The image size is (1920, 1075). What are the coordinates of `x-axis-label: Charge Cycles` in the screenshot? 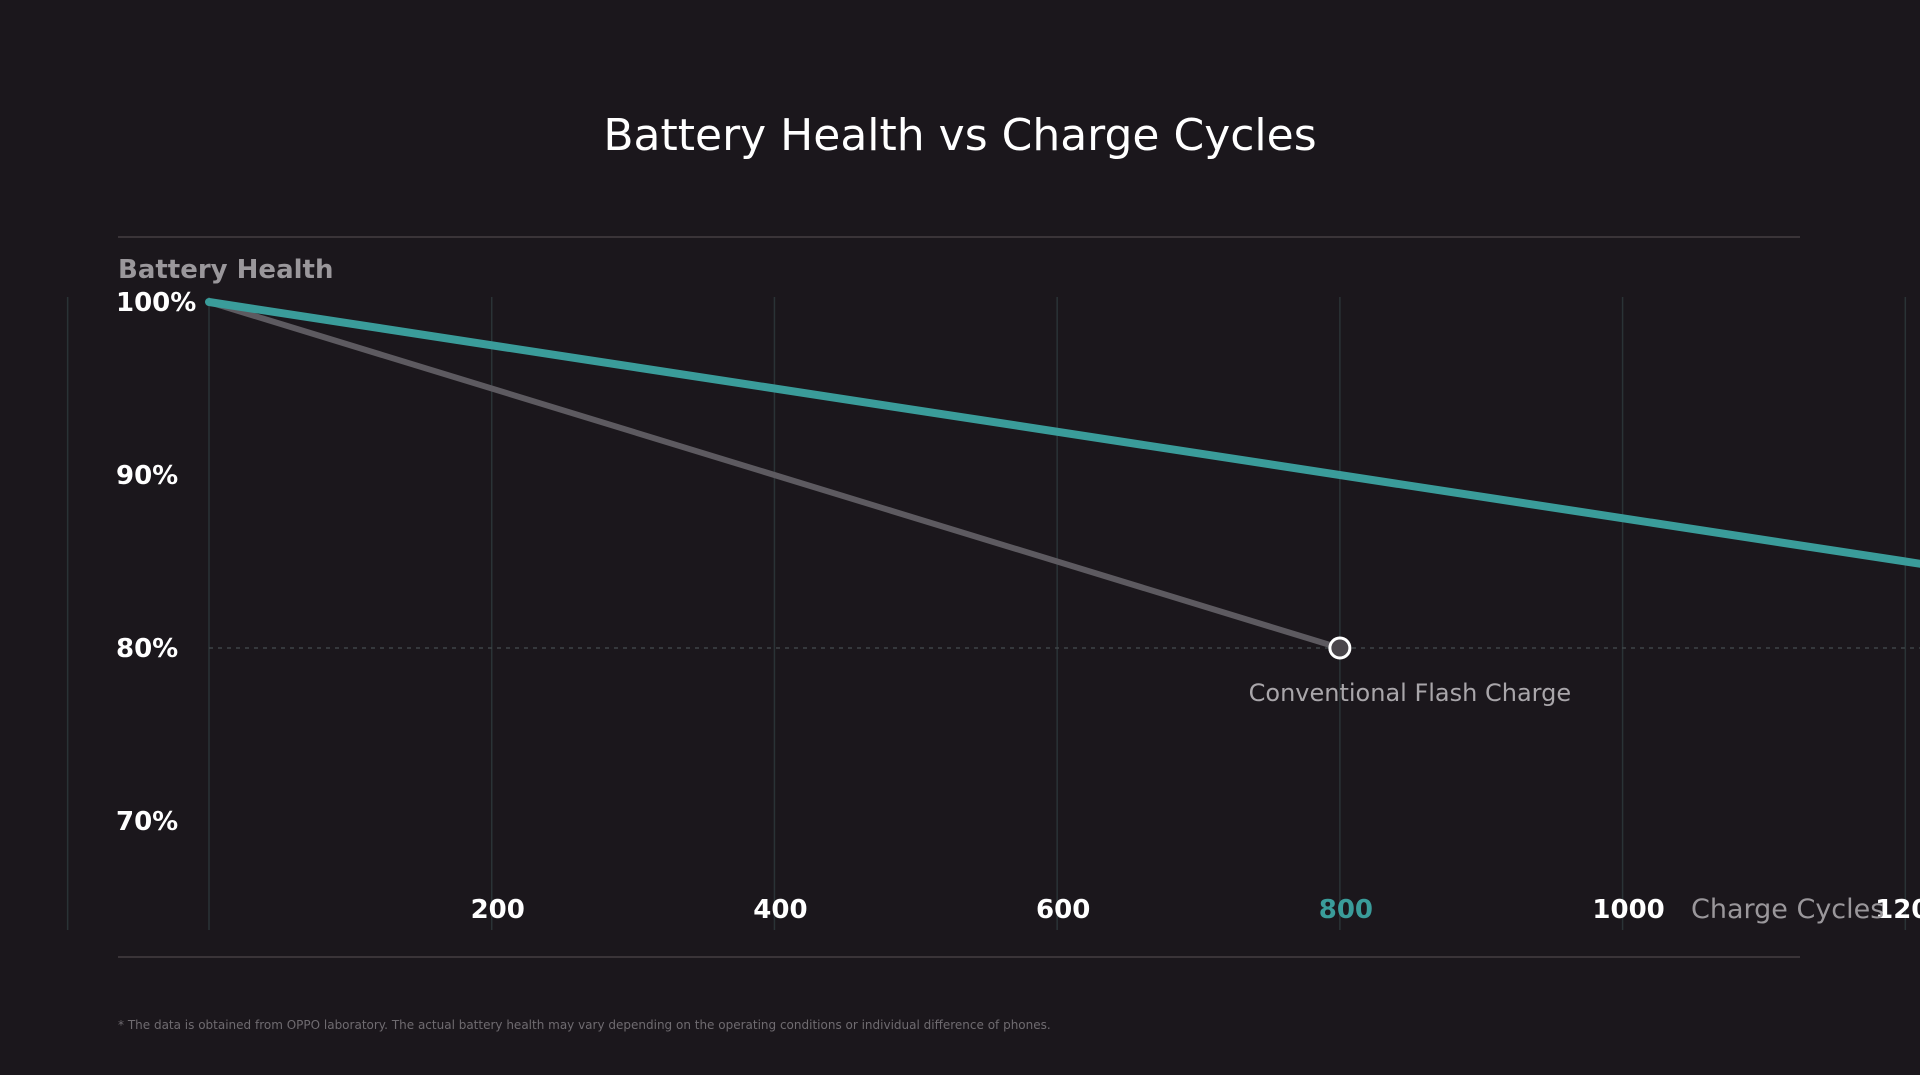 It's located at (1787, 909).